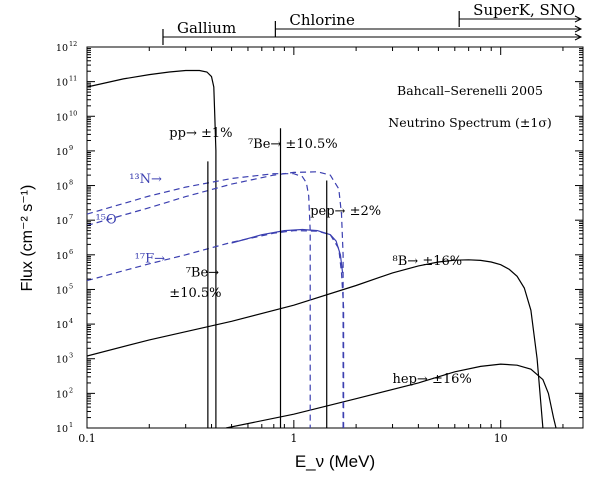  Describe the element at coordinates (73, 44) in the screenshot. I see `y-tick-exponent: 12` at that location.